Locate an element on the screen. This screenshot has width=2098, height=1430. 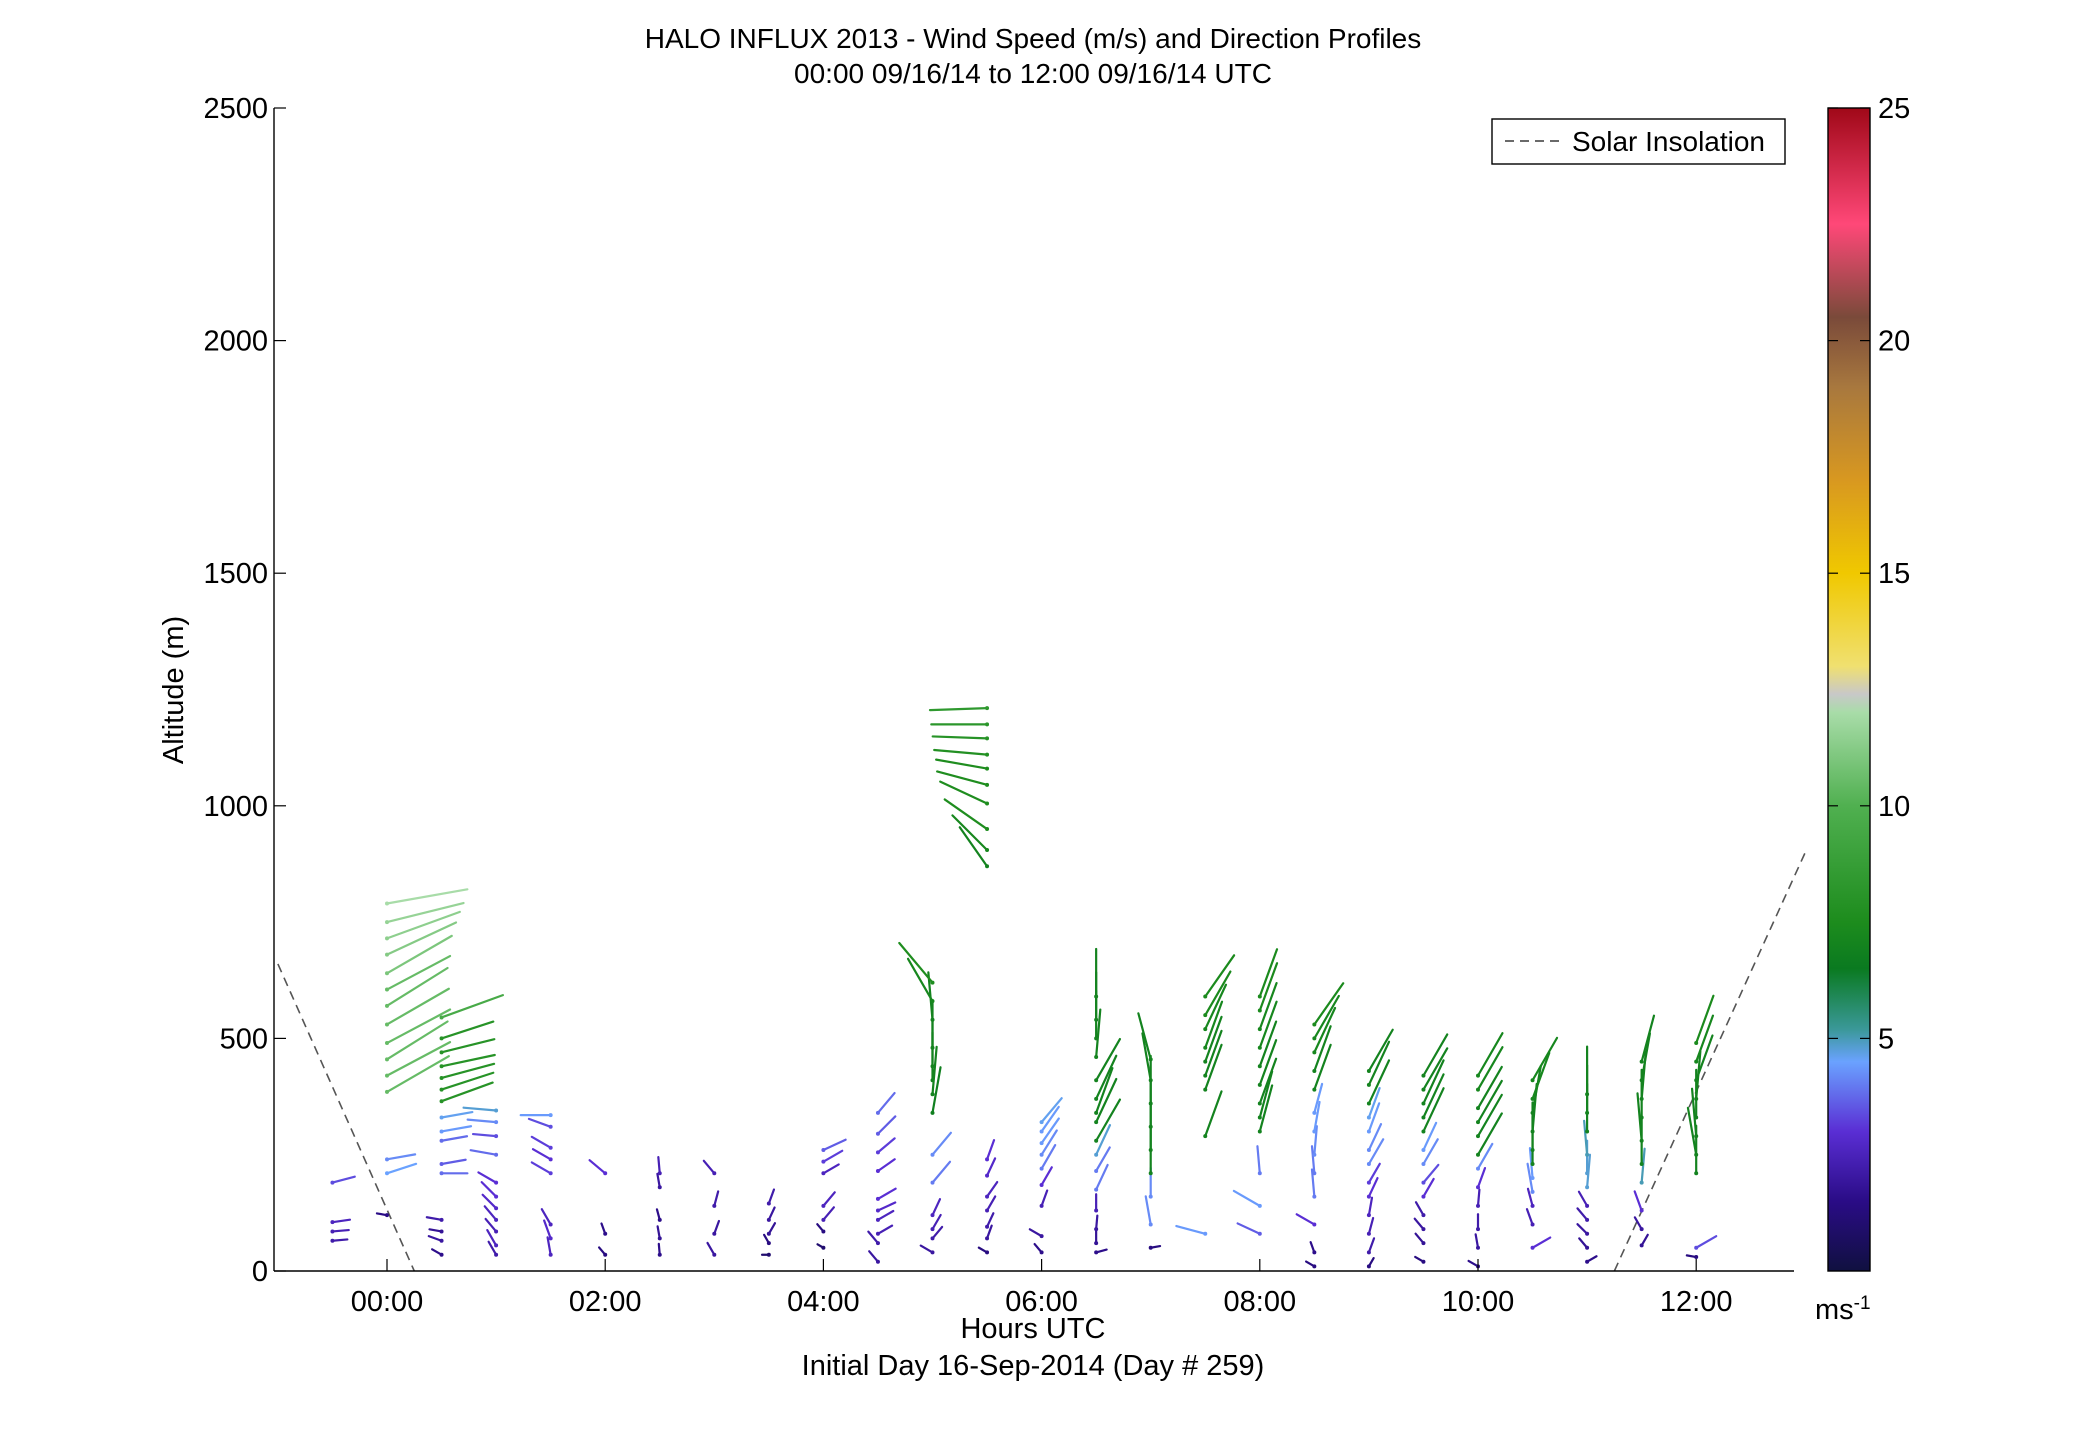
chart-subtitle: 00:00 09/16/14 to 12:00 09/16/14 UTC is located at coordinates (1033, 73).